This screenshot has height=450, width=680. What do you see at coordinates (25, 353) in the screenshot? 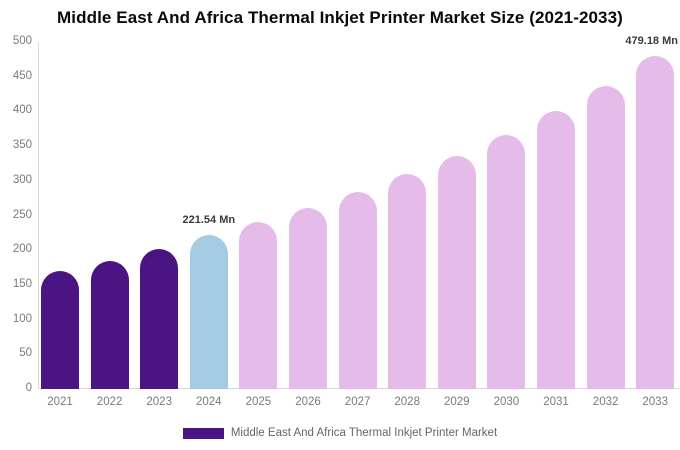
I see `y-tick-label-50: 50` at bounding box center [25, 353].